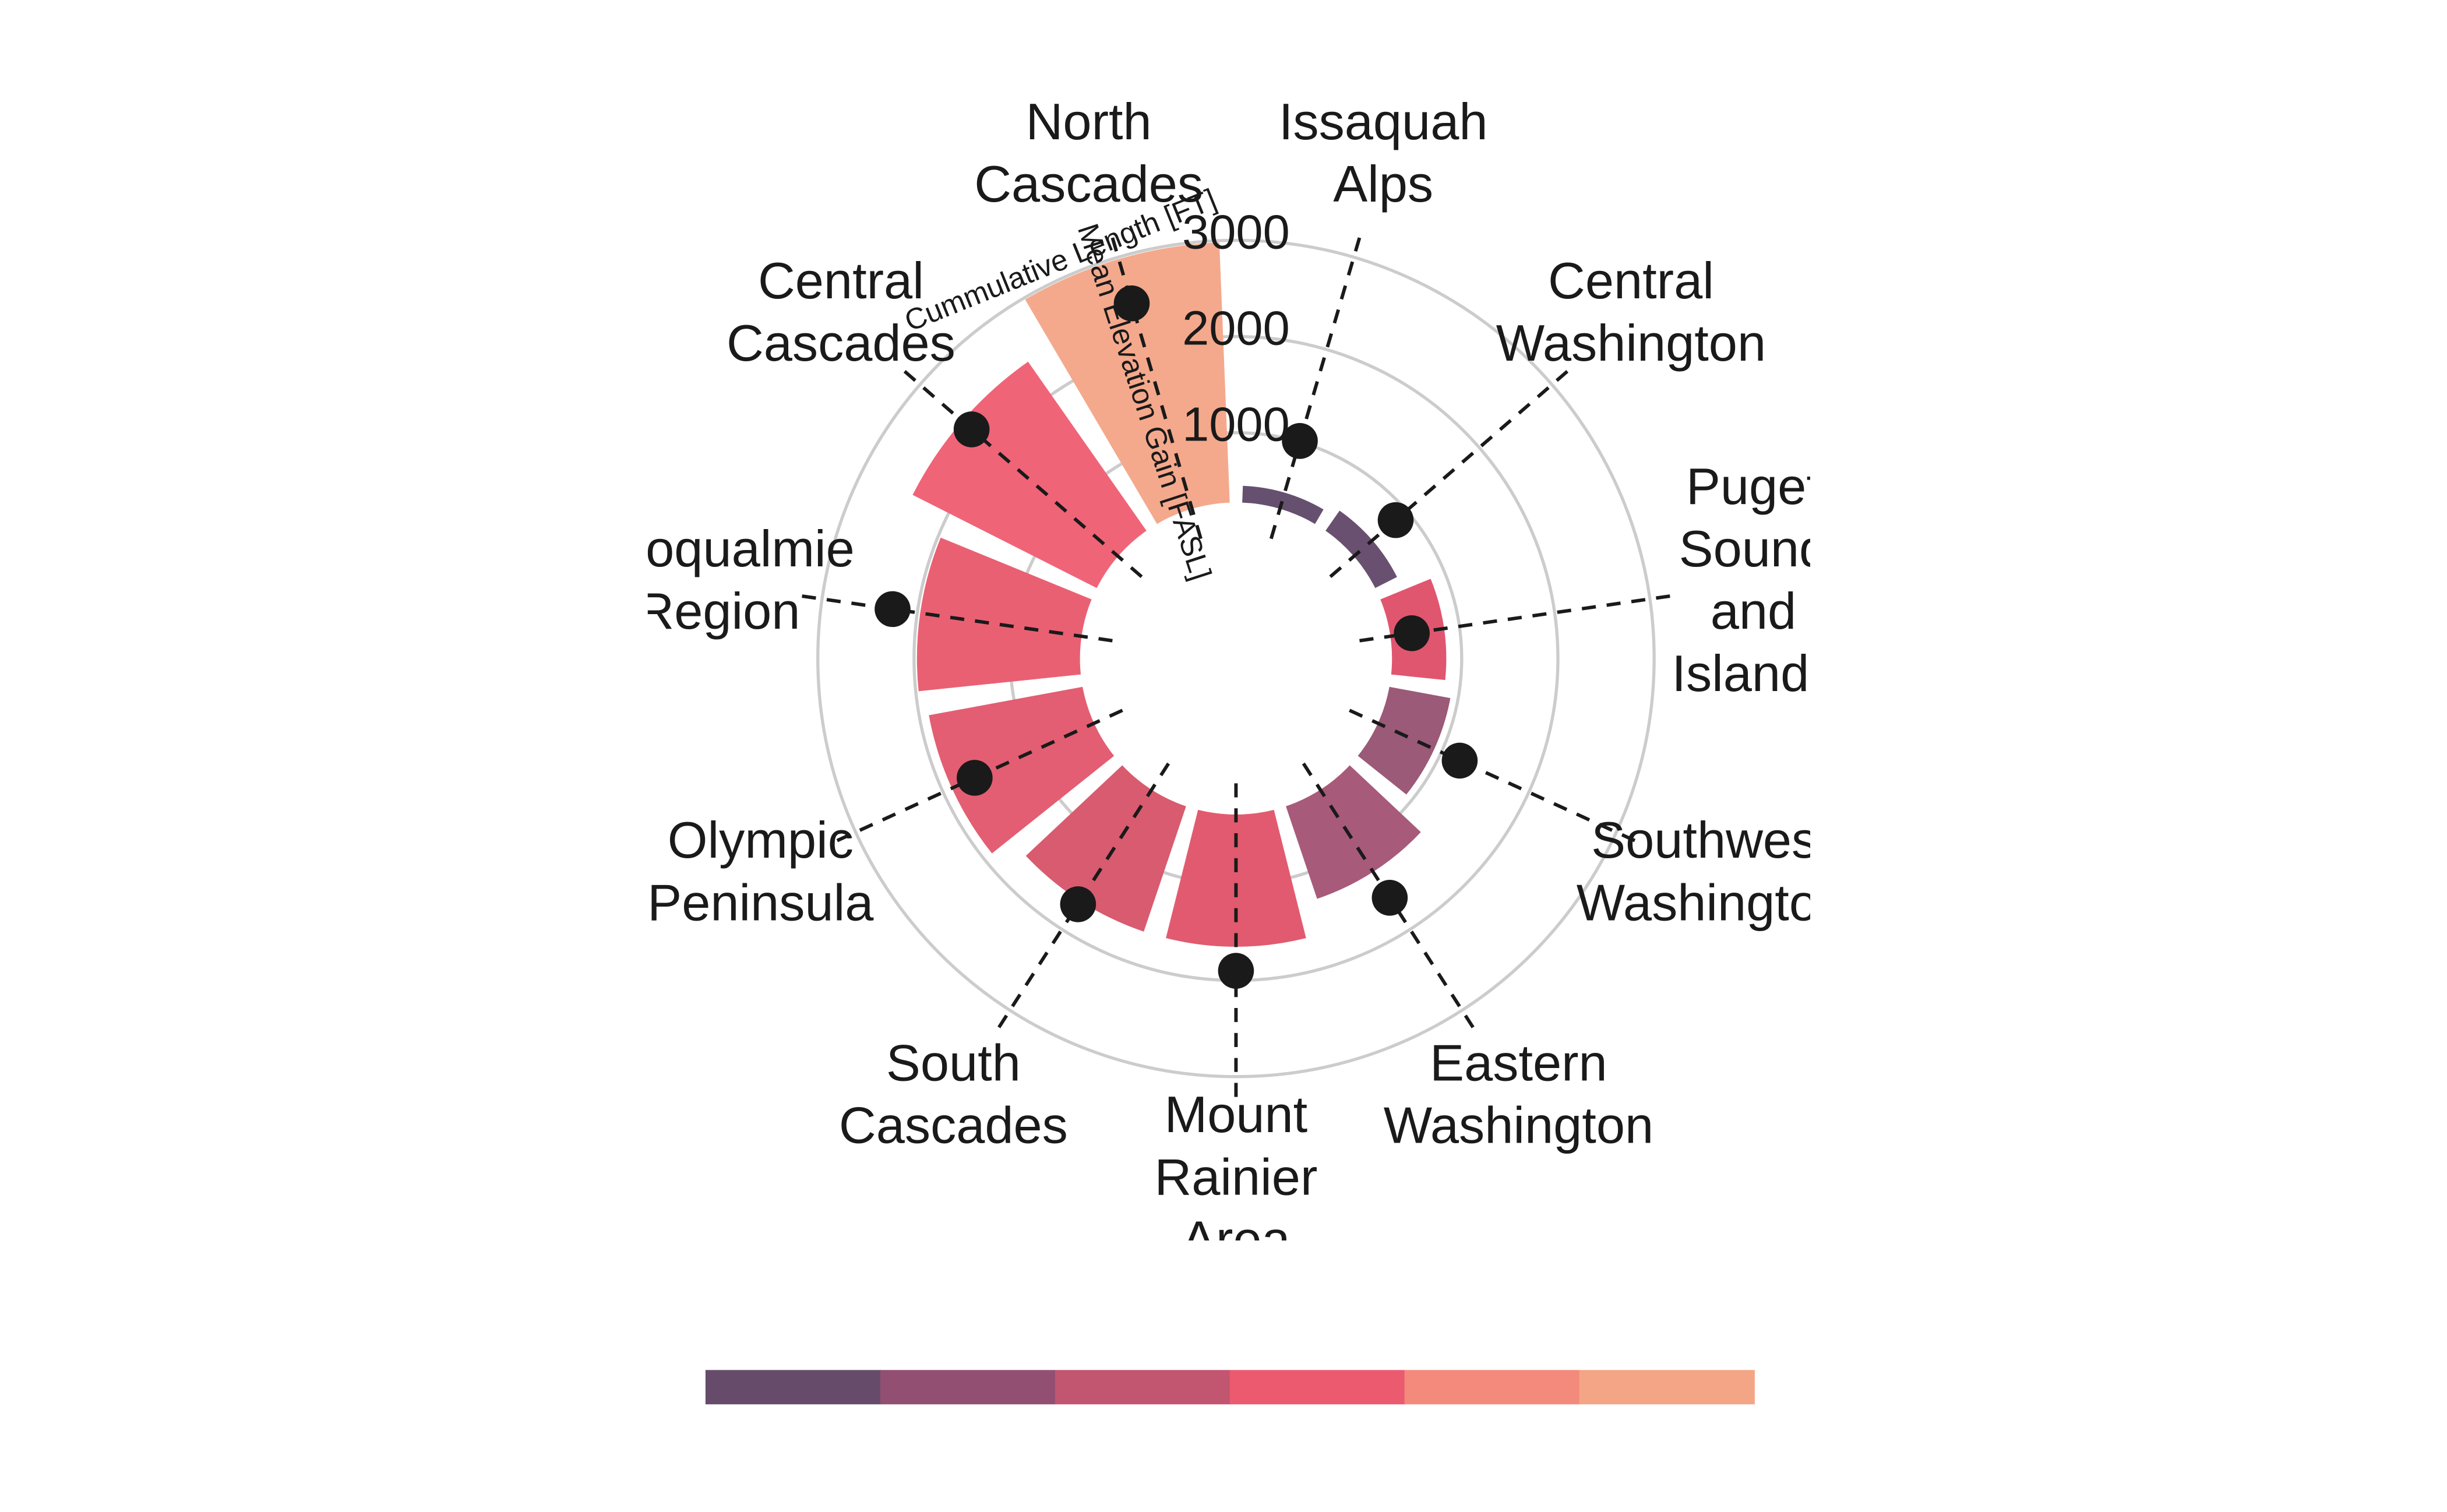 The height and width of the screenshot is (1512, 2447). I want to click on category-label: South Cascades, so click(953, 1094).